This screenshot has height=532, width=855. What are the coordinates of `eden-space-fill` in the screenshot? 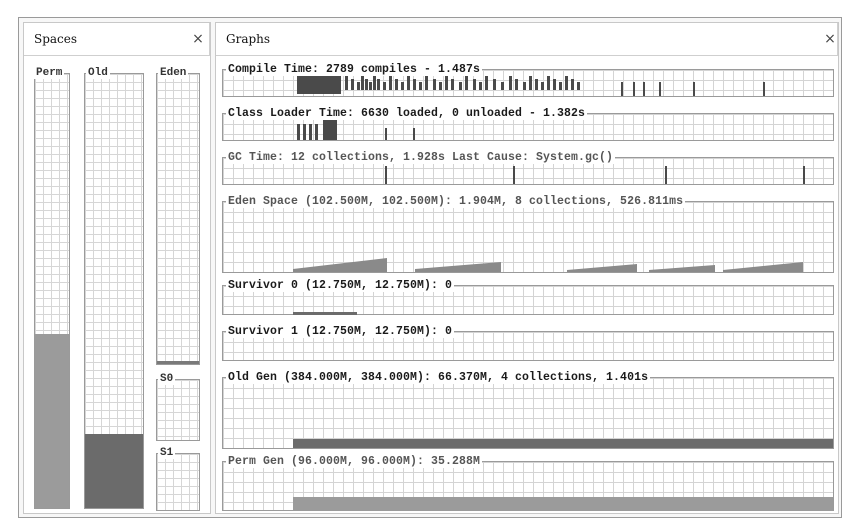 It's located at (178, 362).